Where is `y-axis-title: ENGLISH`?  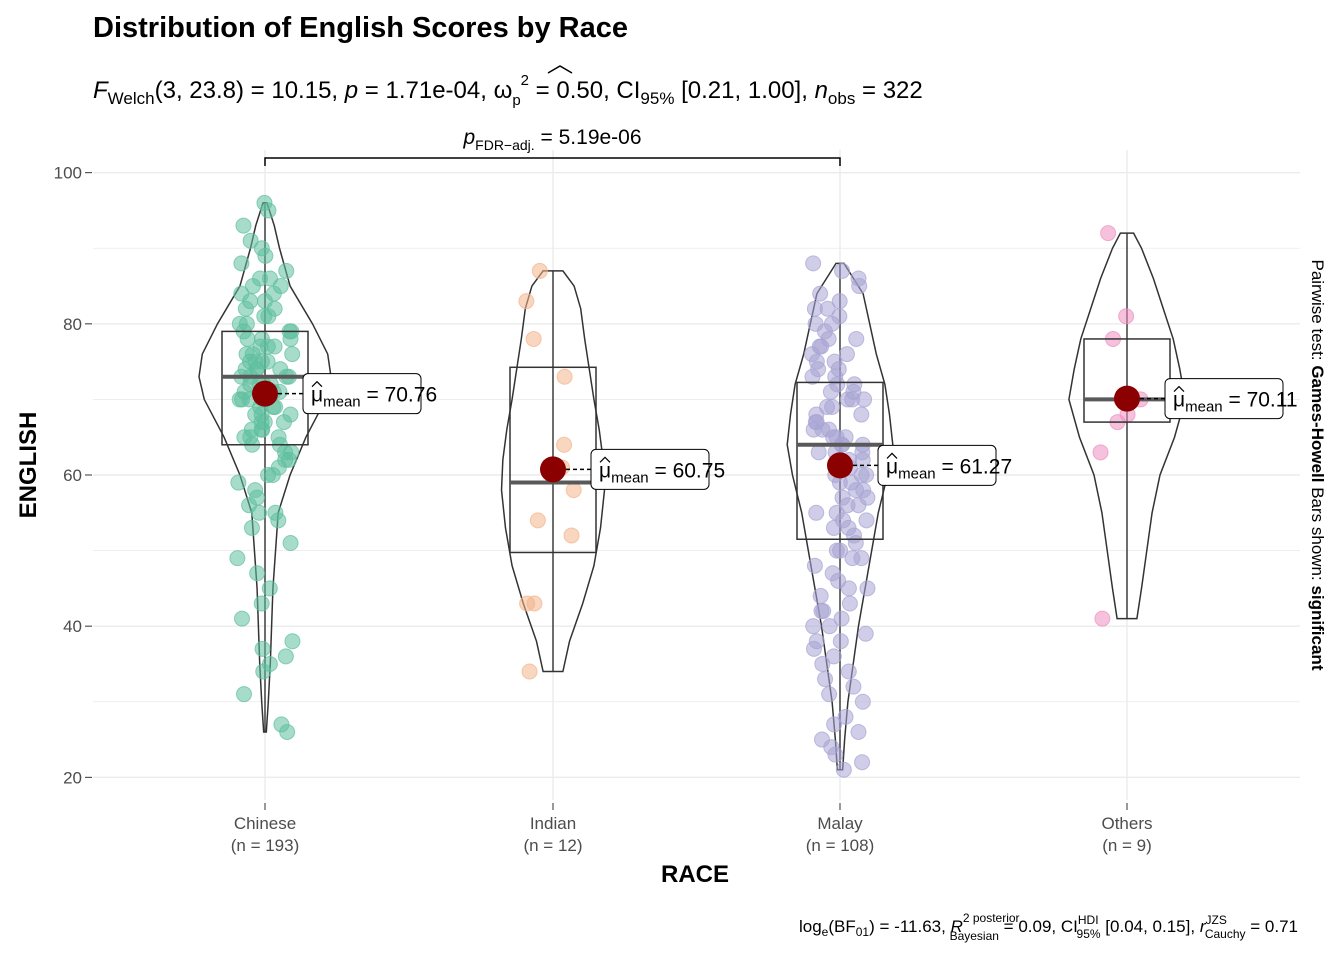
y-axis-title: ENGLISH is located at coordinates (28, 465).